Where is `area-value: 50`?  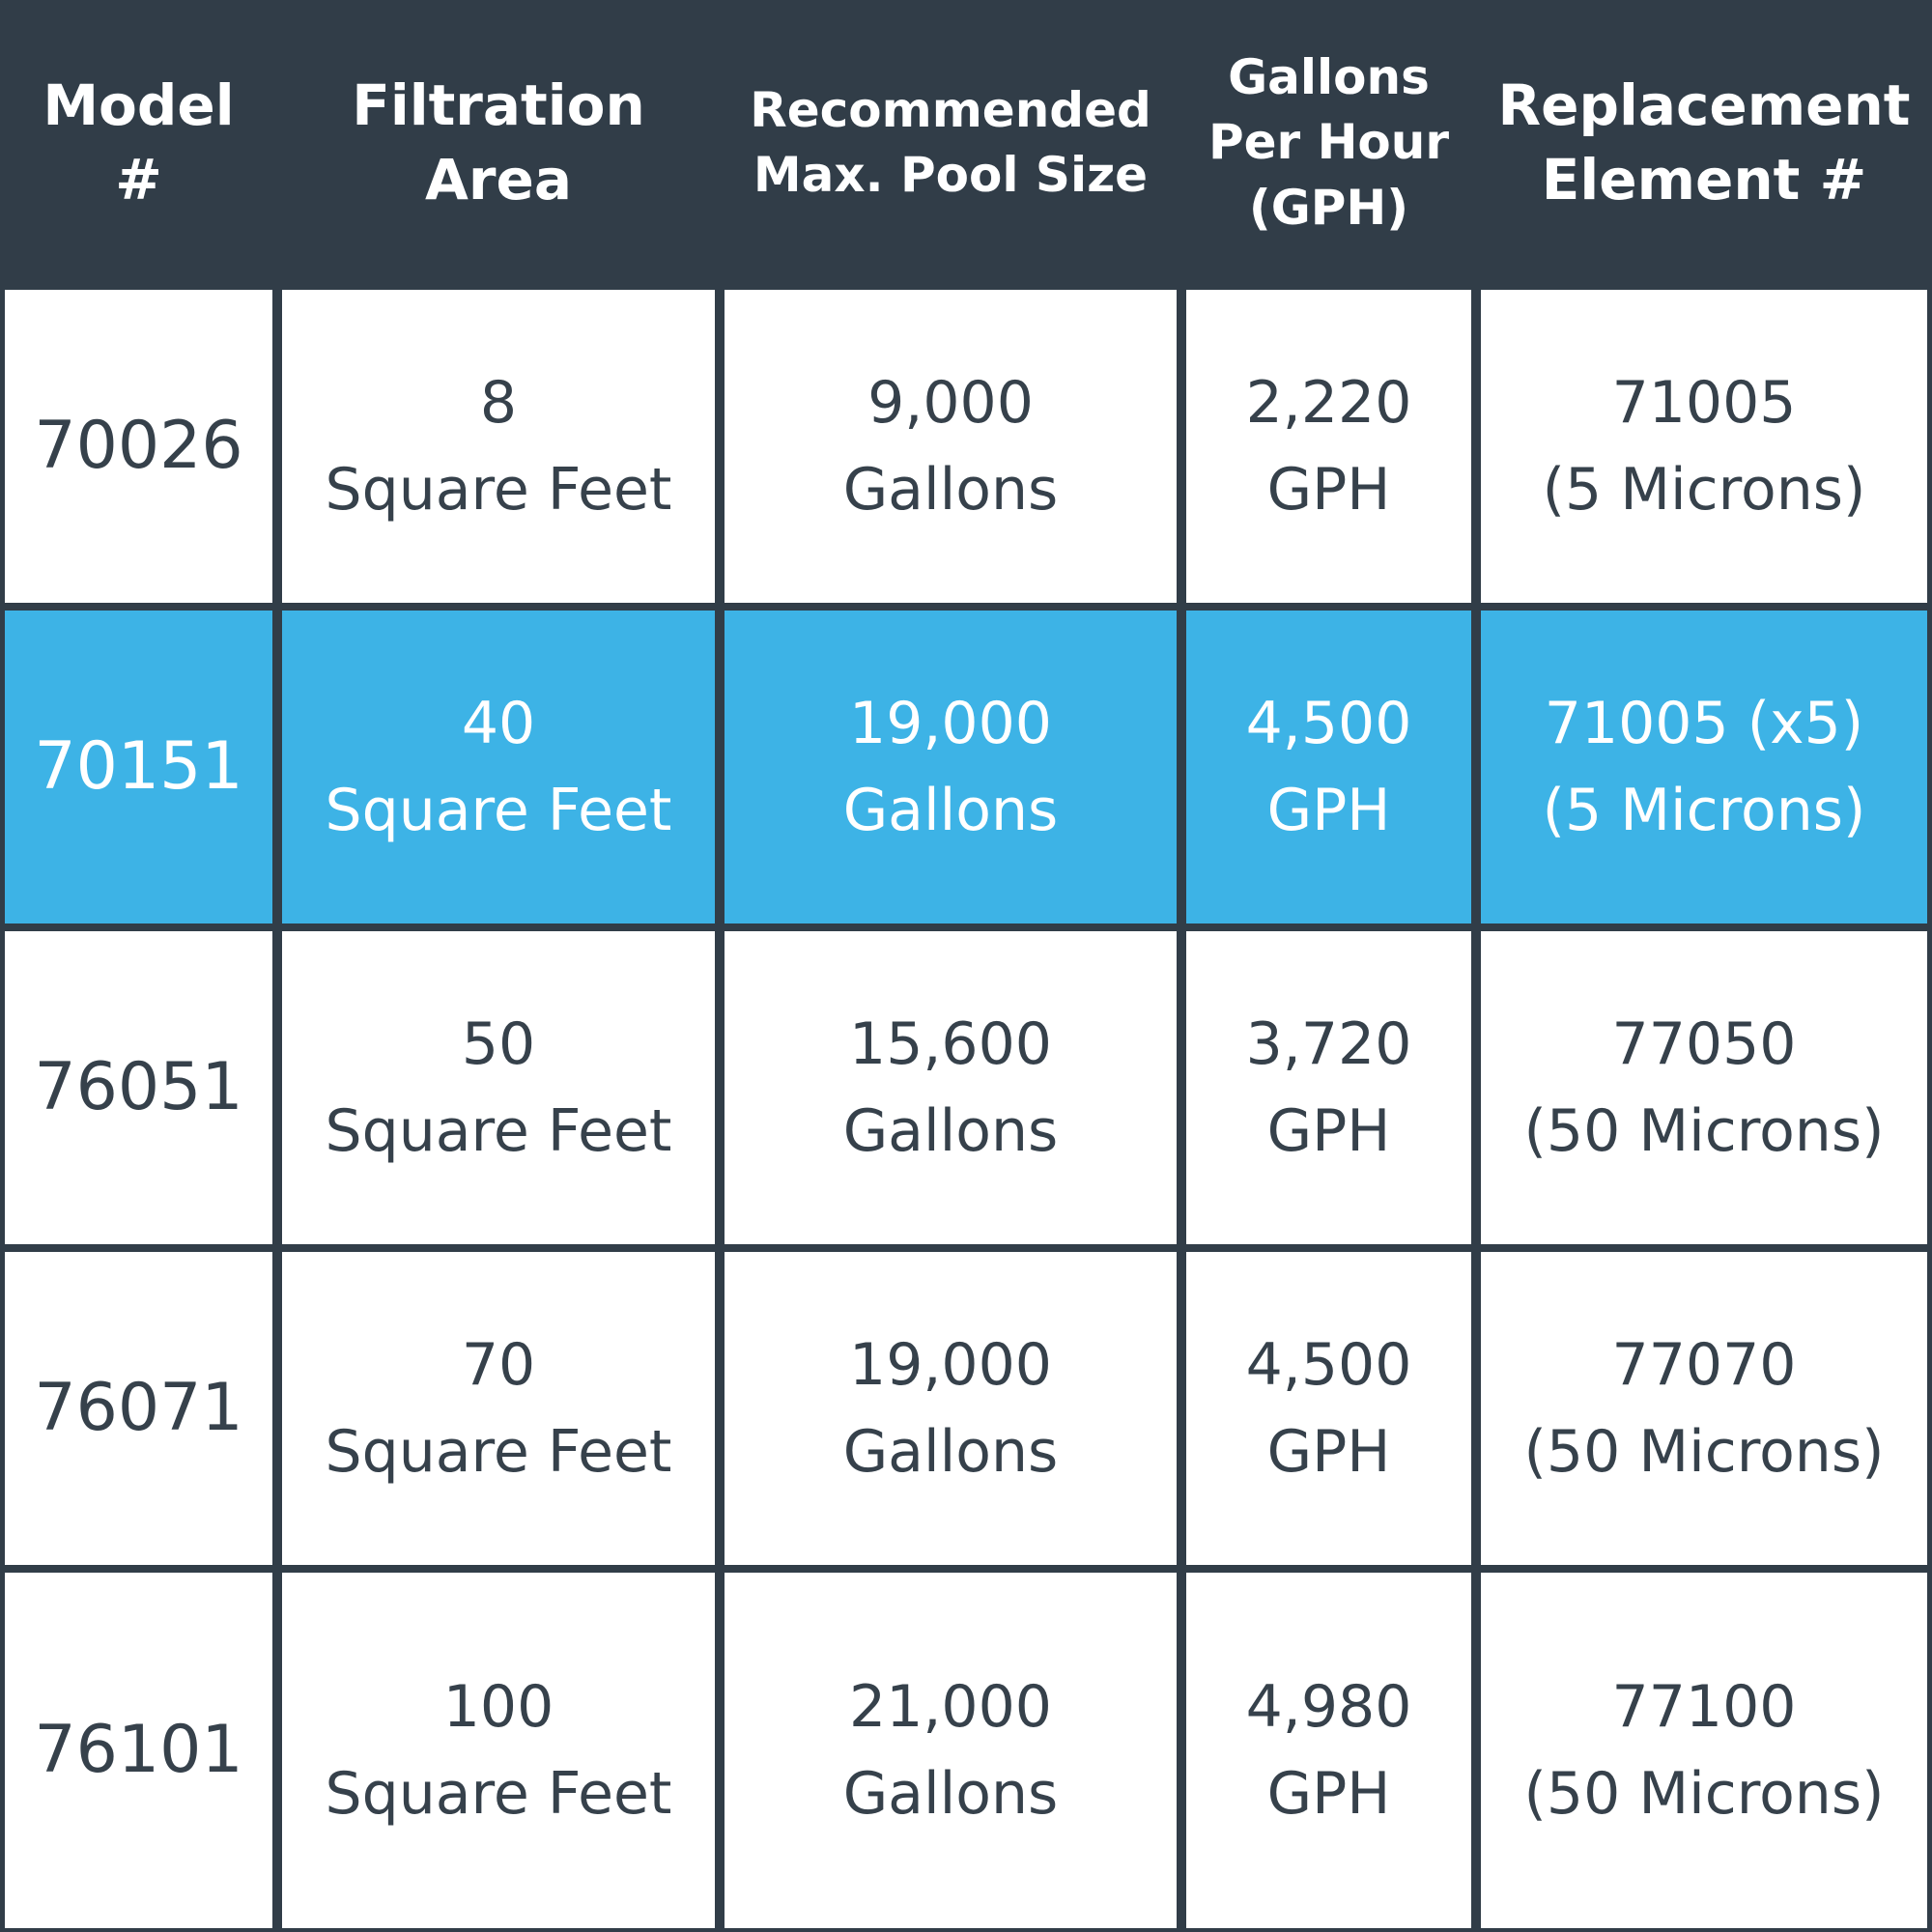 area-value: 50 is located at coordinates (498, 1044).